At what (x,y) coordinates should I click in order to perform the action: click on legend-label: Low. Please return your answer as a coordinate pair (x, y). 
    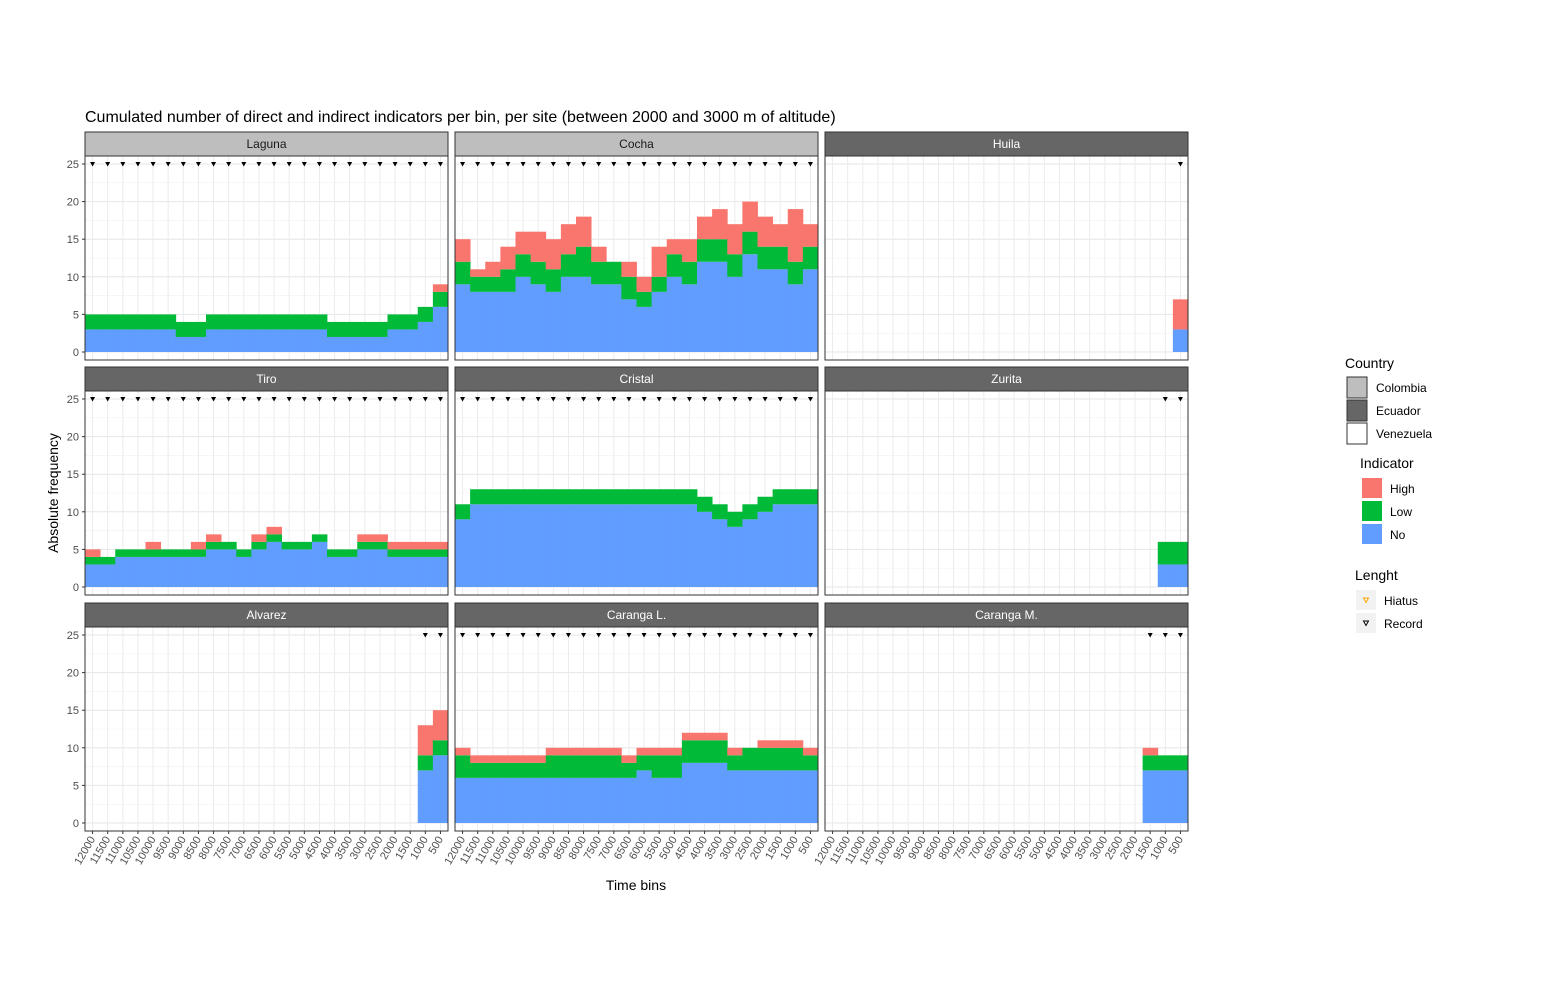
    Looking at the image, I should click on (1401, 512).